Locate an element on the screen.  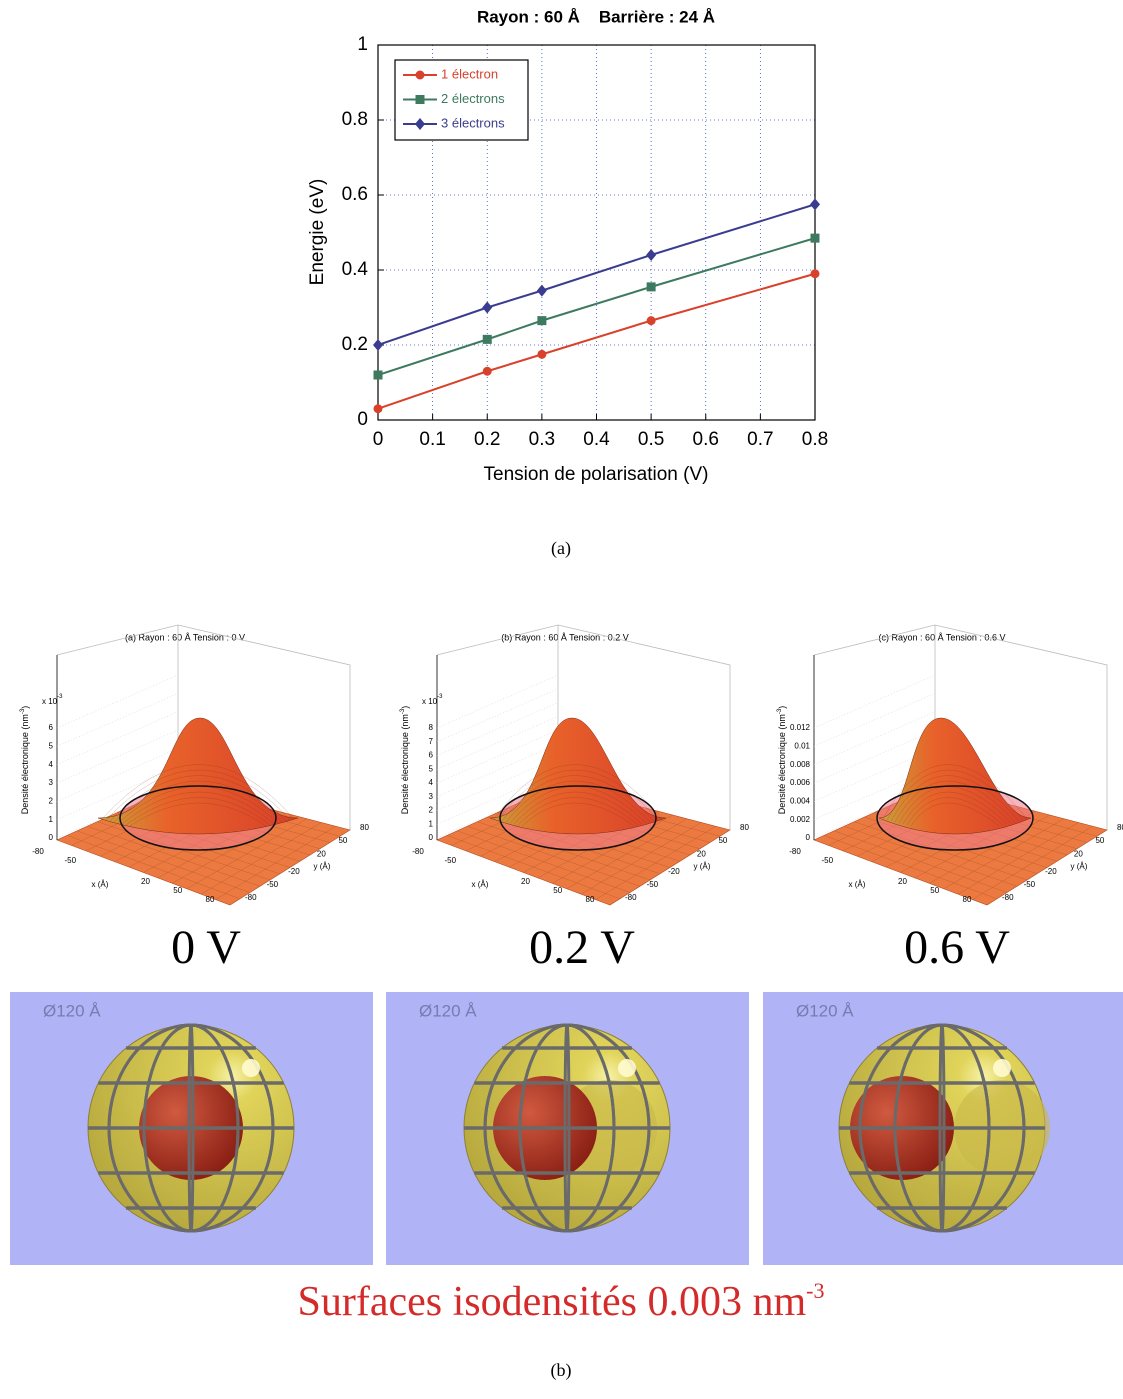
render-label: Ø120 Å is located at coordinates (72, 1010).